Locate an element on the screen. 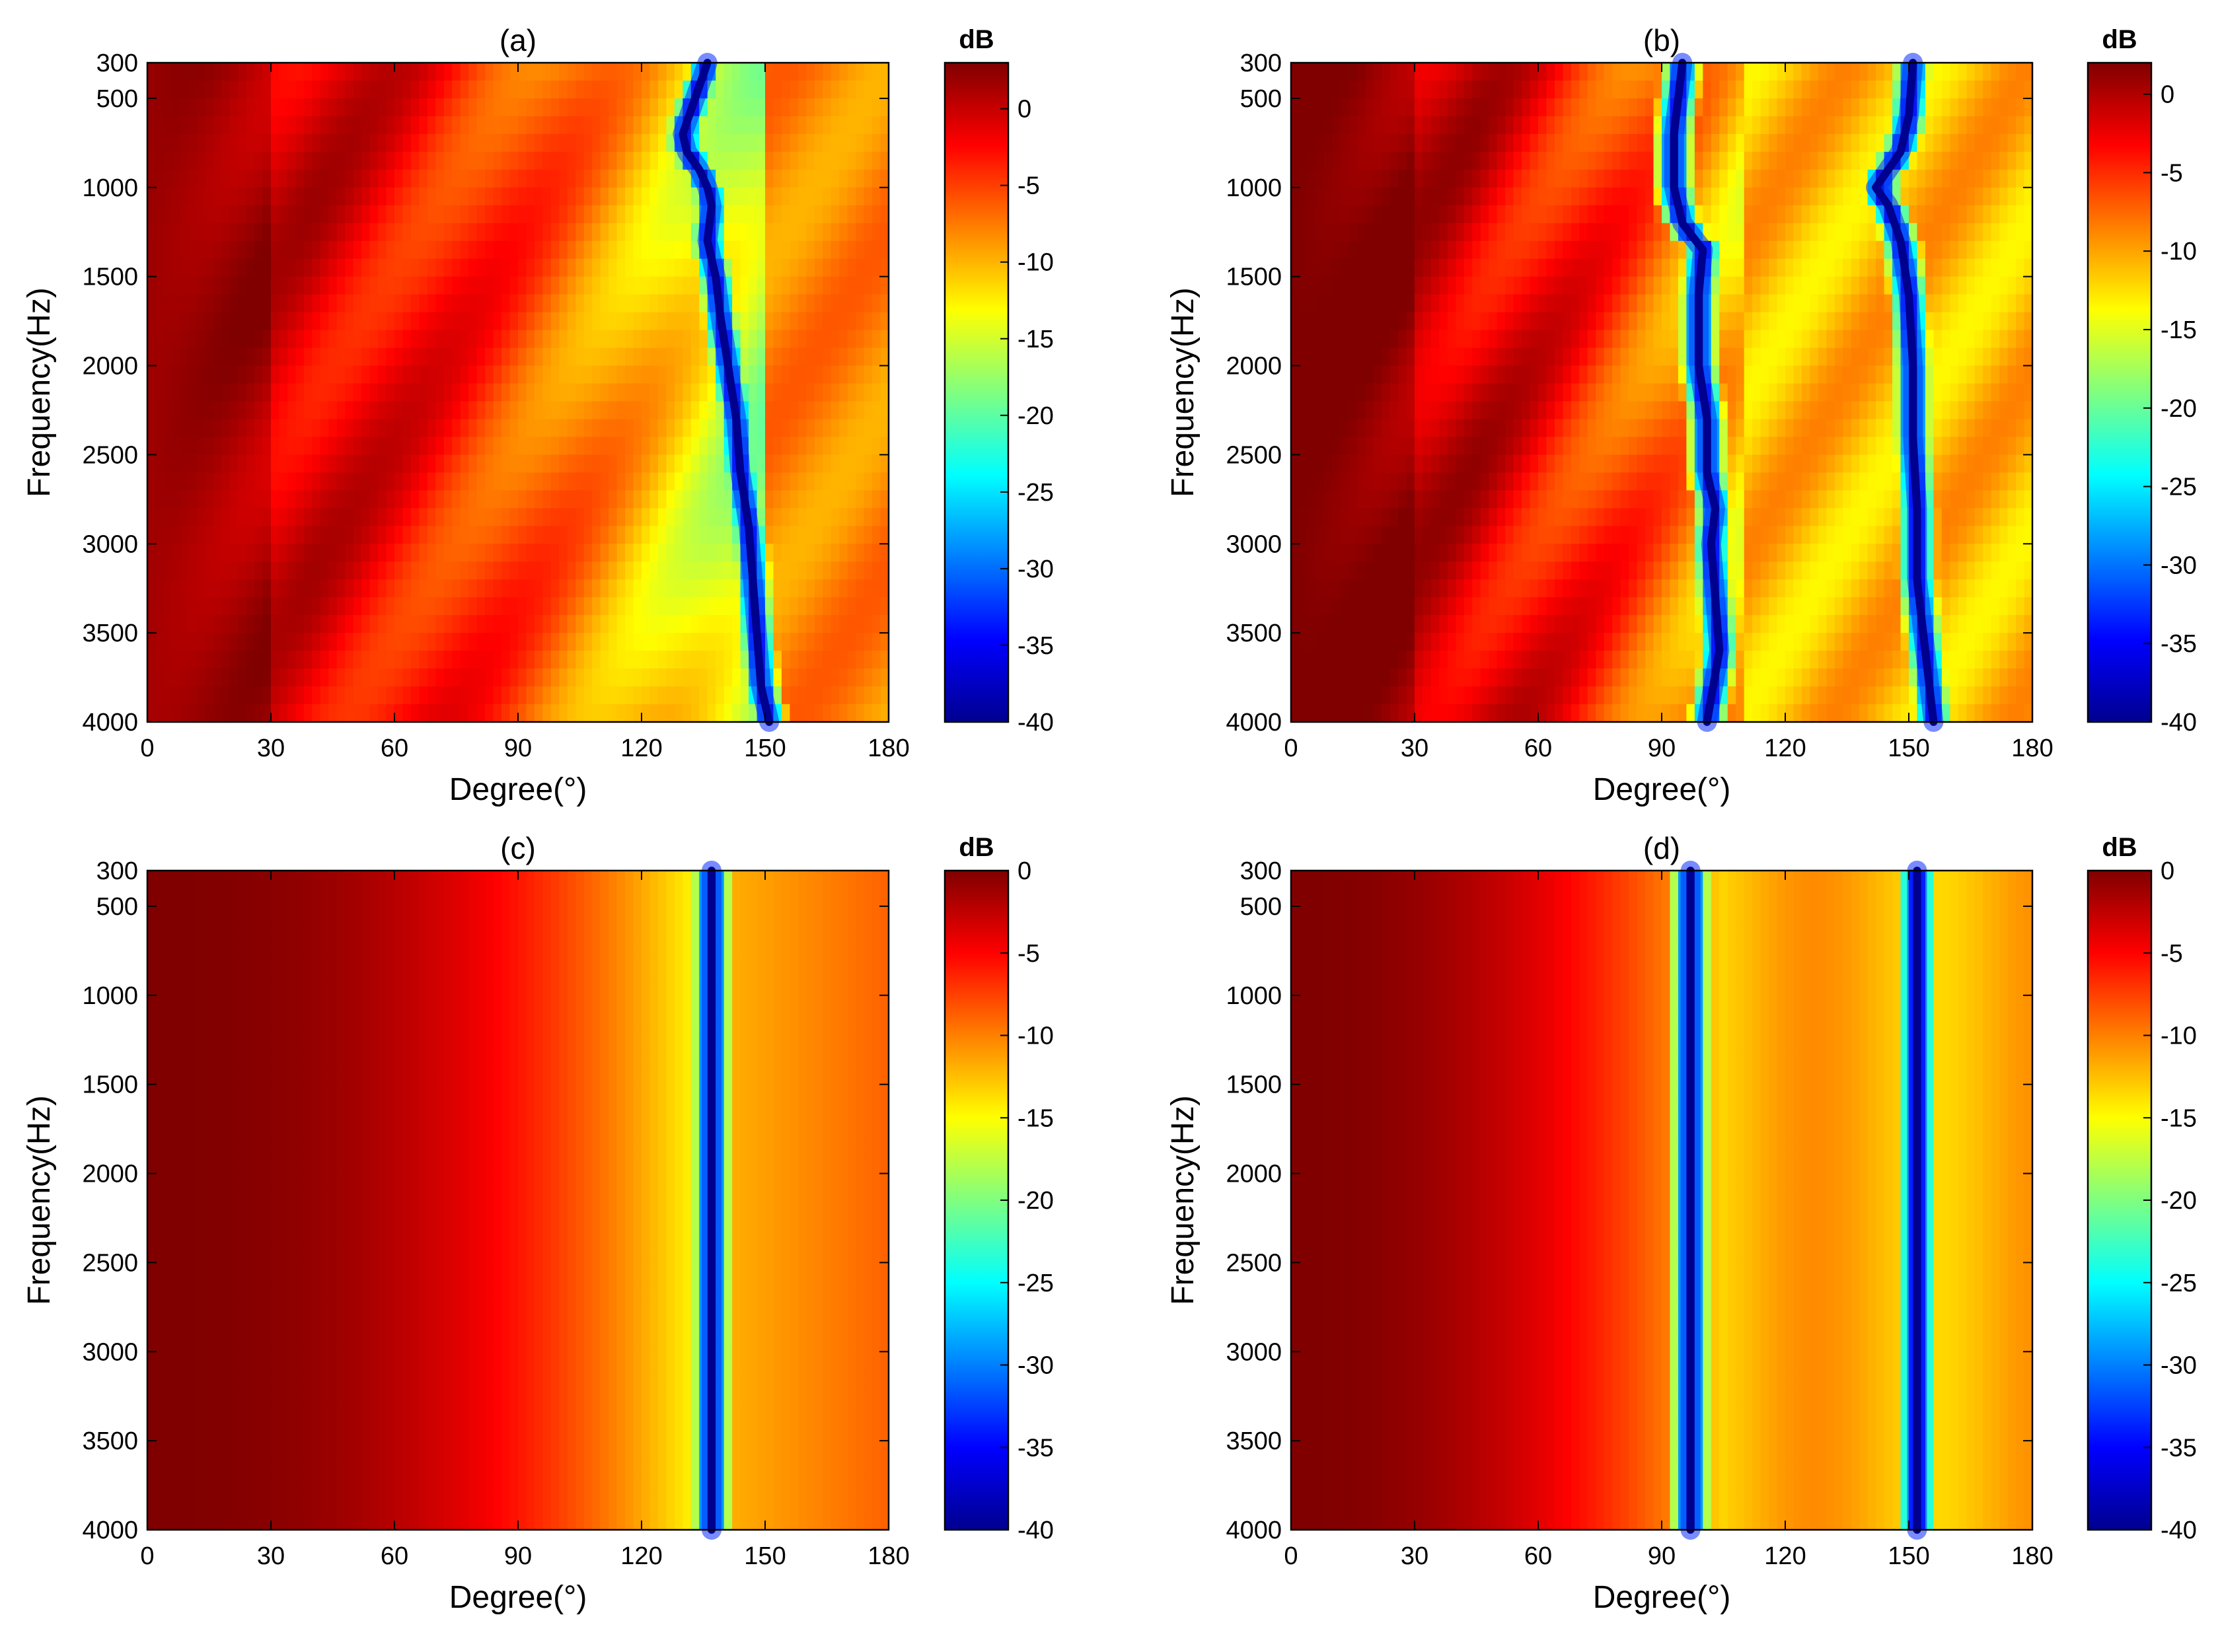  colorbar-tick-label: -35 is located at coordinates (1036, 646).